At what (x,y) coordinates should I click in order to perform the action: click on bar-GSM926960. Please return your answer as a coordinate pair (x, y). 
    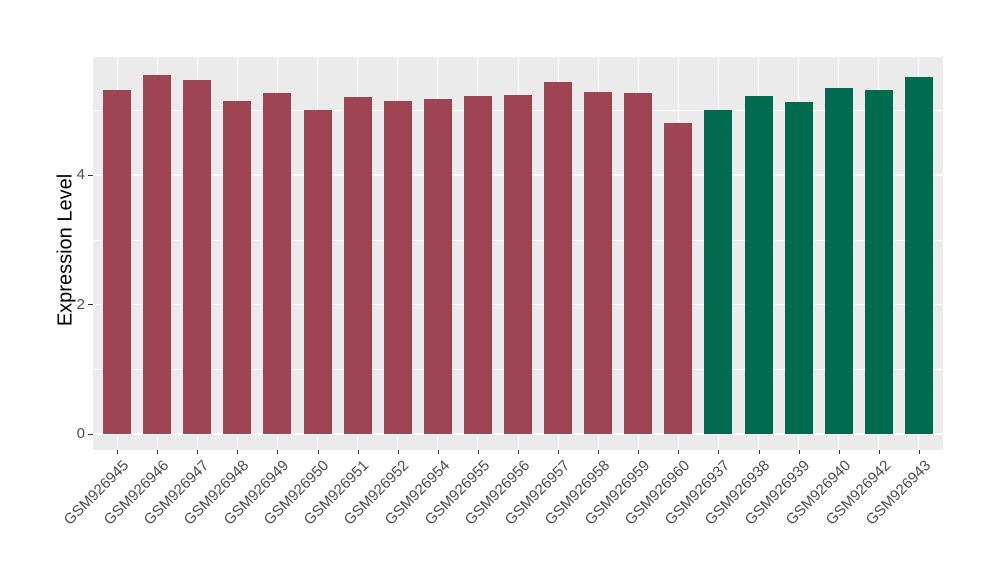
    Looking at the image, I should click on (678, 278).